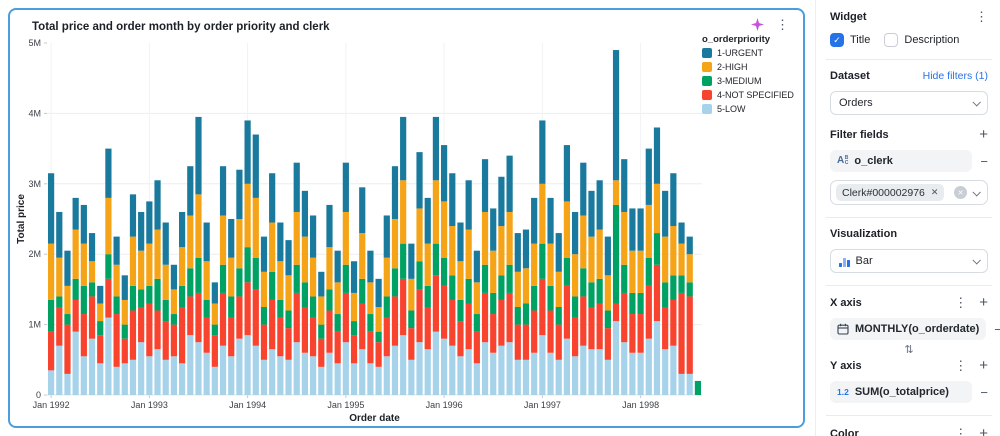 Image resolution: width=1000 pixels, height=436 pixels. What do you see at coordinates (864, 234) in the screenshot?
I see `visualization-section-title: Visualization` at bounding box center [864, 234].